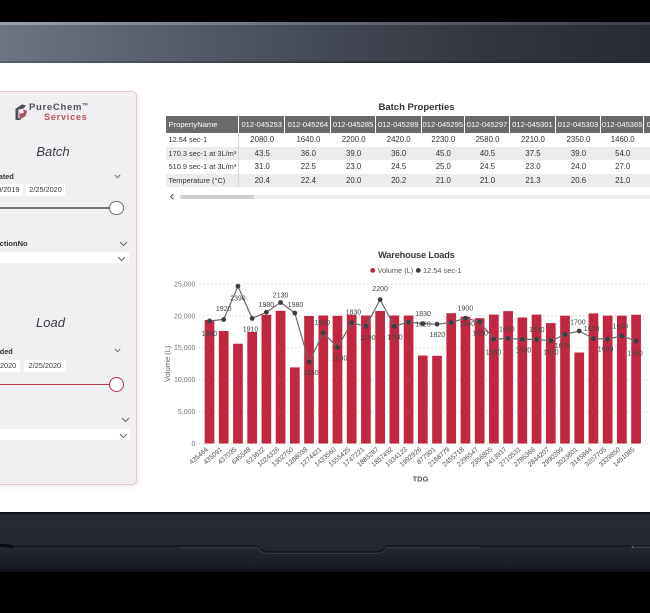 The image size is (650, 613). Describe the element at coordinates (185, 380) in the screenshot. I see `svg-text: 10,000` at that location.